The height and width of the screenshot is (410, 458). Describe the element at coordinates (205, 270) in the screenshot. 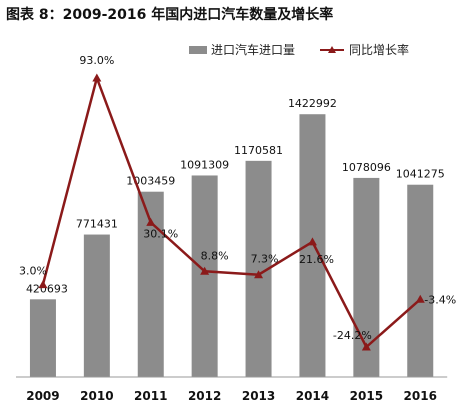

I see `growth-point-2012` at that location.